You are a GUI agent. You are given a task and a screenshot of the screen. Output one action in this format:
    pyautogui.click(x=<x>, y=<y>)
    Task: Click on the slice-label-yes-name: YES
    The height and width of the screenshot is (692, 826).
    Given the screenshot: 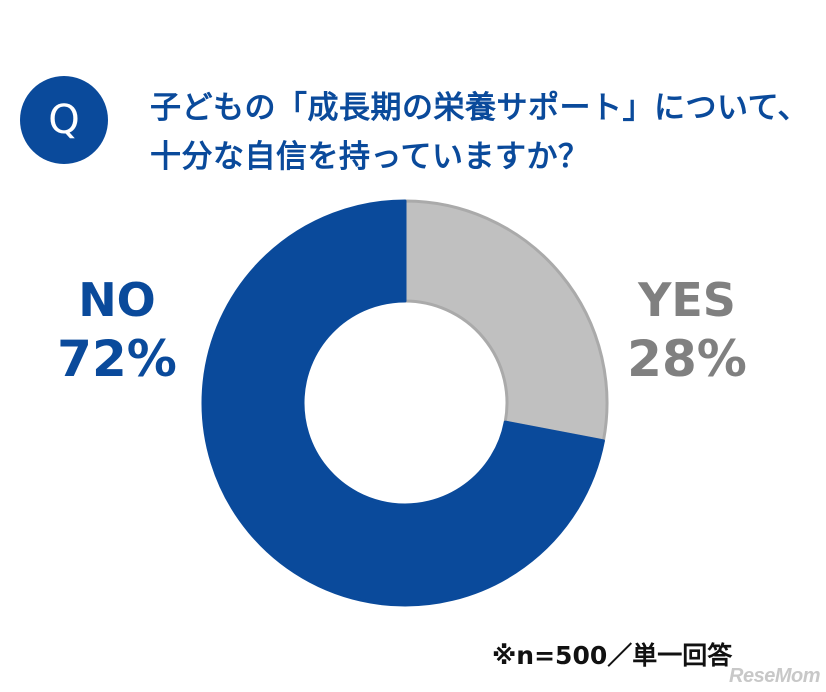 What is the action you would take?
    pyautogui.click(x=687, y=300)
    